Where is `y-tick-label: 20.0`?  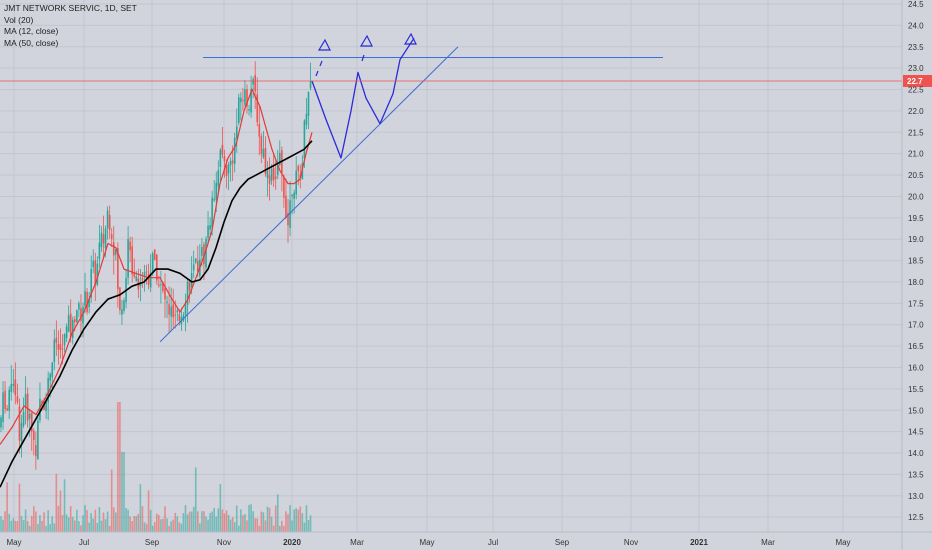 y-tick-label: 20.0 is located at coordinates (916, 196).